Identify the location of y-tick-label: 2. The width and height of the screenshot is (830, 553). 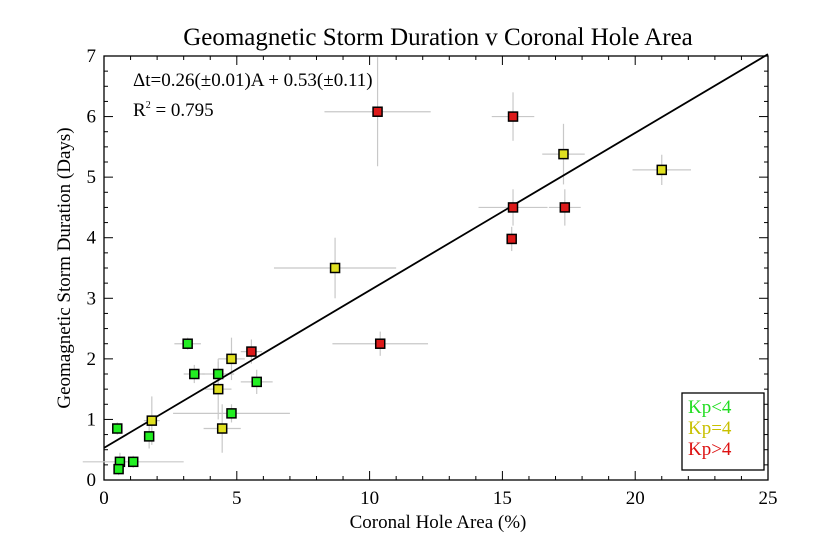
(92, 359).